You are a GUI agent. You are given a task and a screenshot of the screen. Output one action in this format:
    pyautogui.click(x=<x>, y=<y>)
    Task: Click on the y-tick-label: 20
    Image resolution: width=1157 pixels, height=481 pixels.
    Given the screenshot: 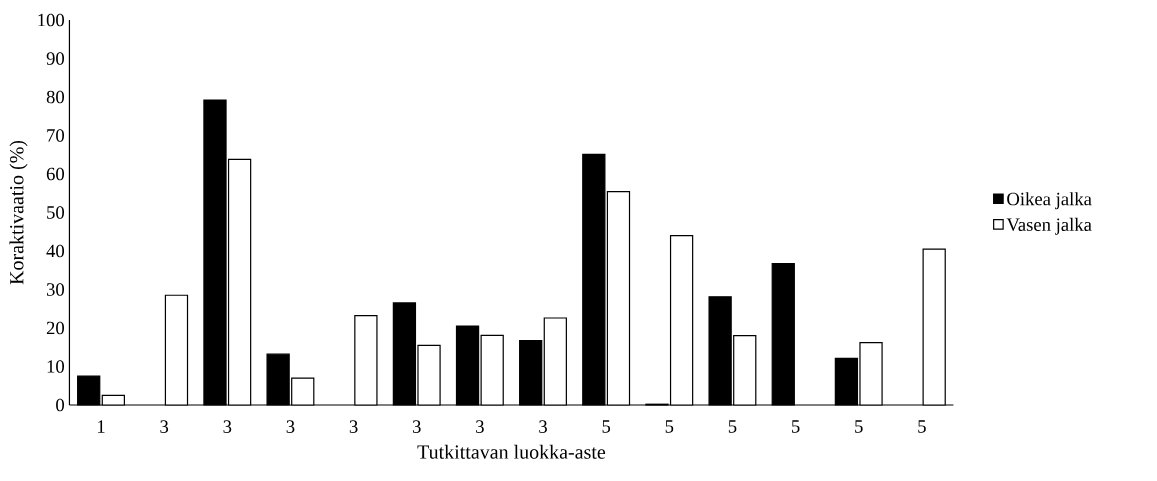 What is the action you would take?
    pyautogui.click(x=55, y=328)
    